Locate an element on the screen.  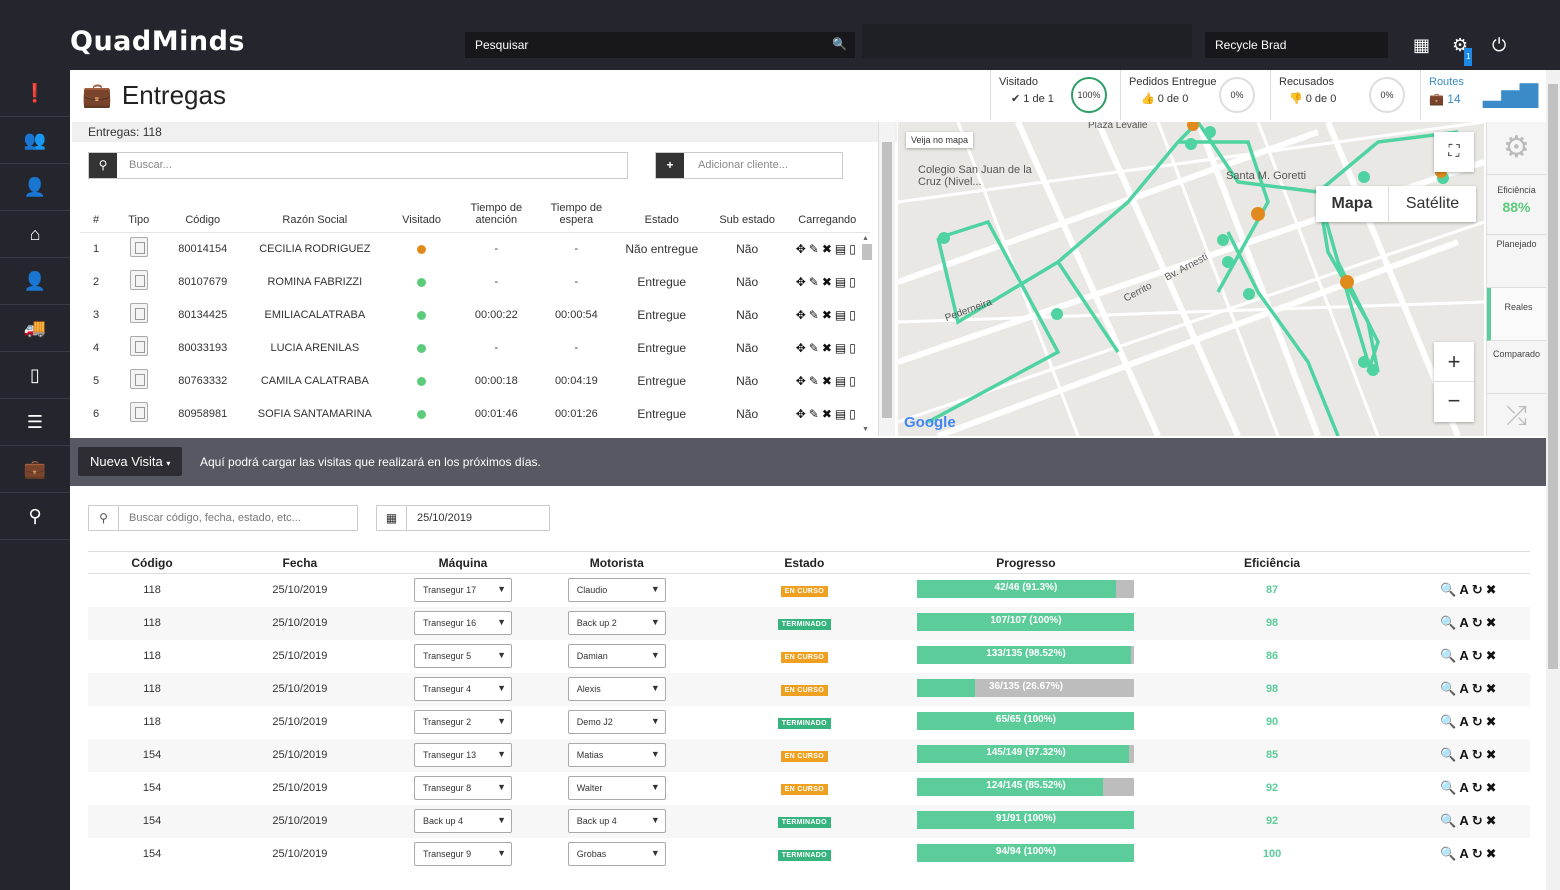
sidebar-item-map-pin: ⚲ is located at coordinates (35, 516).